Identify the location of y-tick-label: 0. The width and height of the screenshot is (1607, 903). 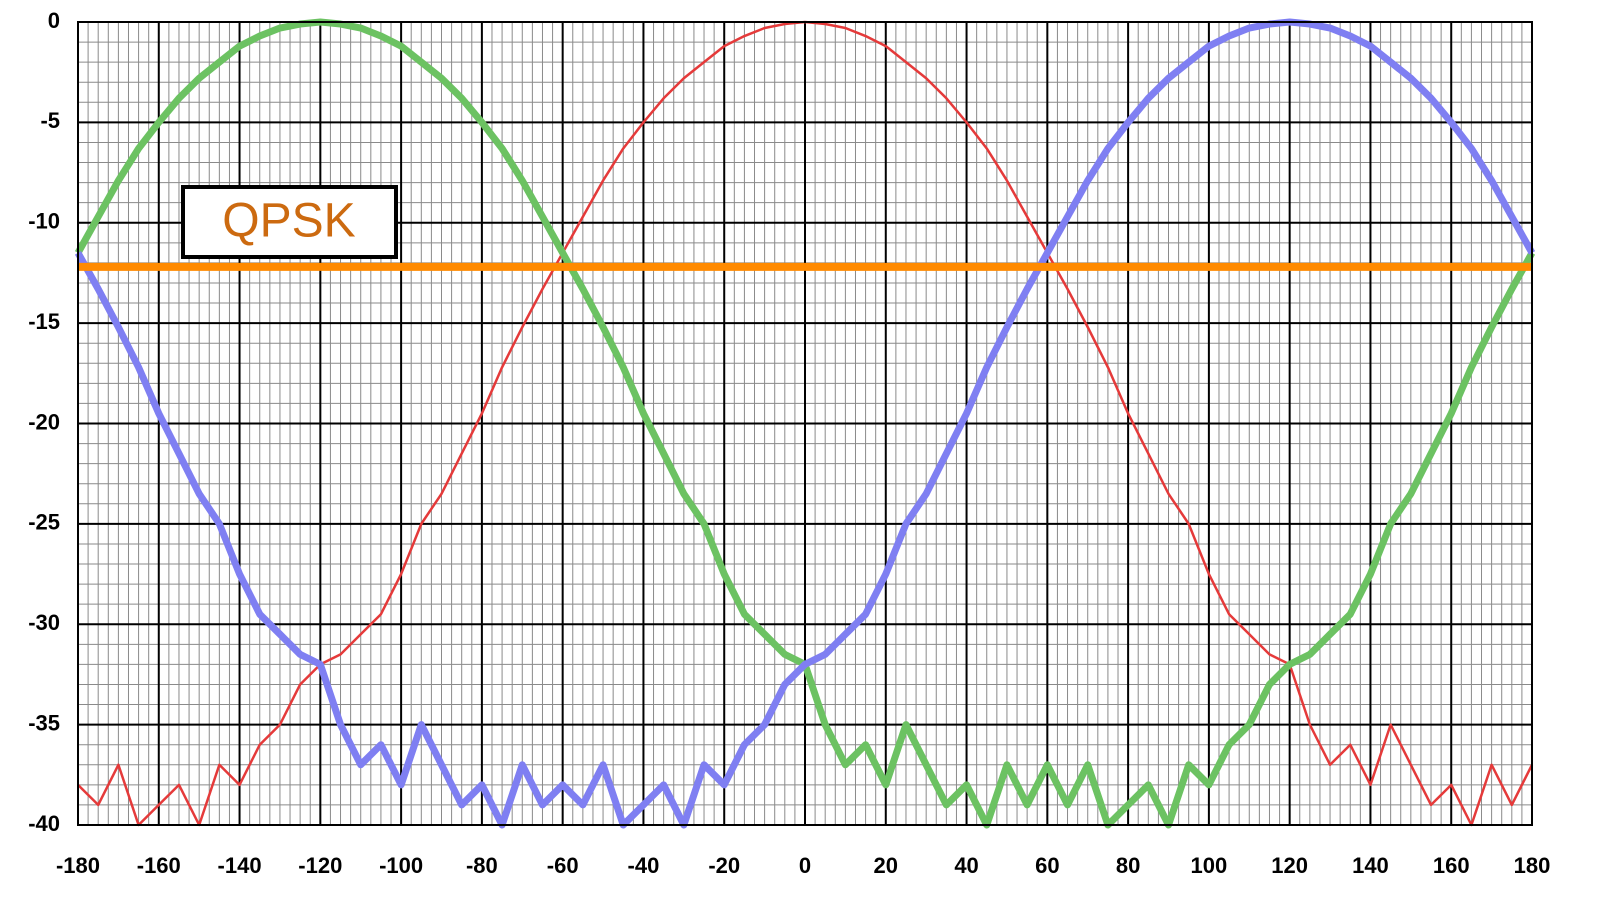
(54, 20).